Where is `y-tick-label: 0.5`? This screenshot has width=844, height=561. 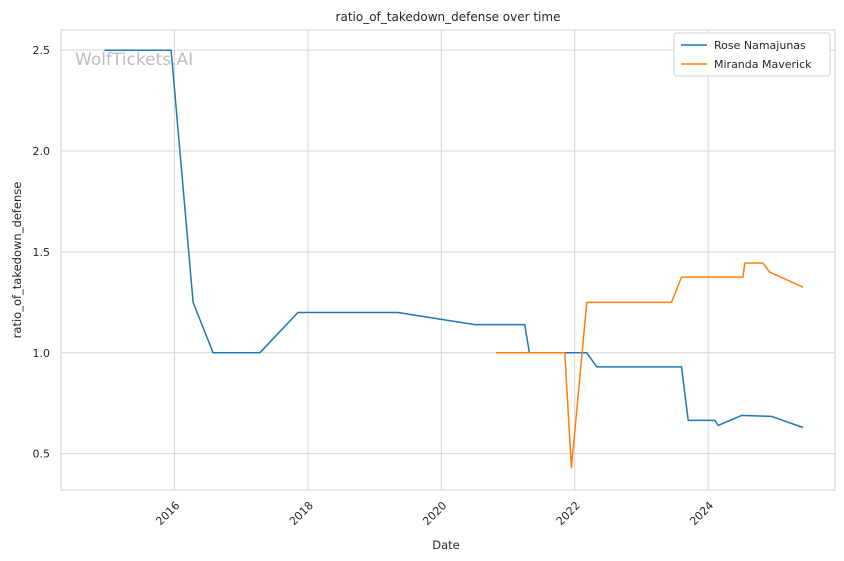
y-tick-label: 0.5 is located at coordinates (42, 454).